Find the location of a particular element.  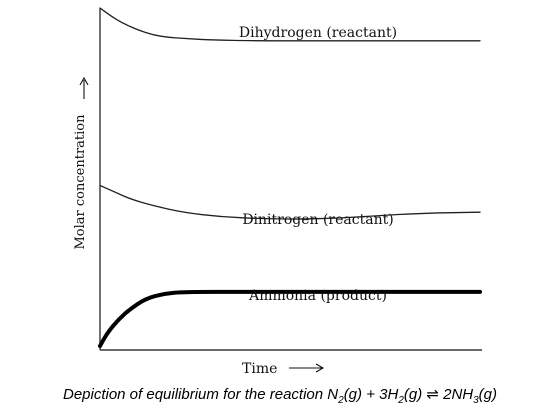

series-label-dihydrogen-reactant: Dihydrogen (reactant) is located at coordinates (318, 33).